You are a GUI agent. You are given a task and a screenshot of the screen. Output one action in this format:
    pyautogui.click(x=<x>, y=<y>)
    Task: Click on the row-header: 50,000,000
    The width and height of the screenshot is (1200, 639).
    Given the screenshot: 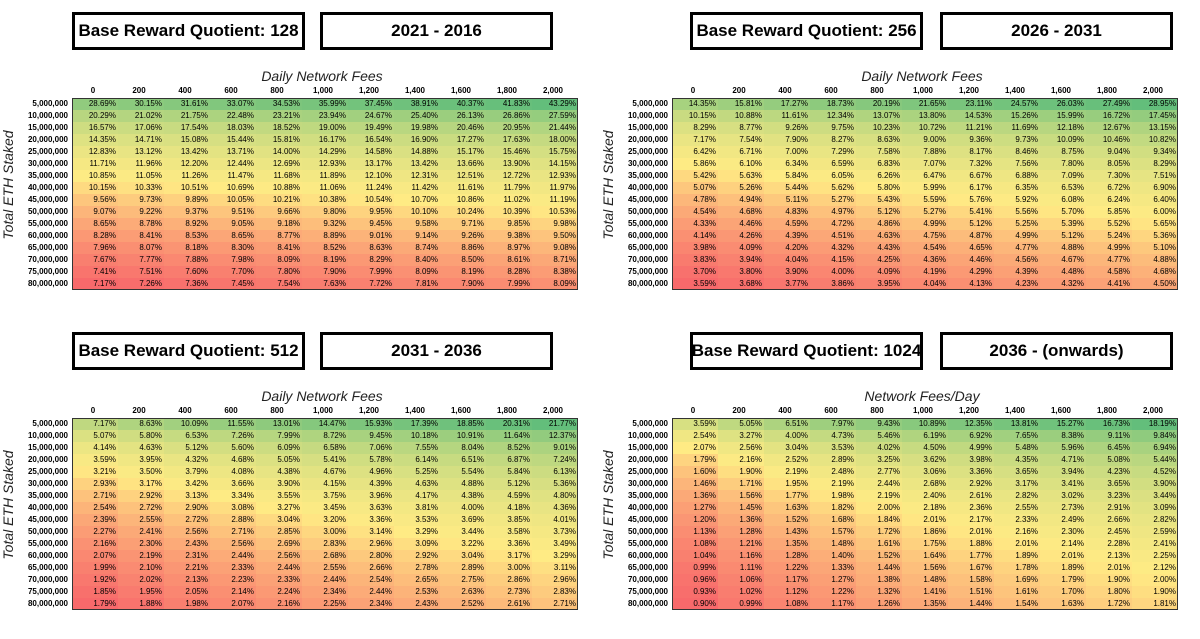 What is the action you would take?
    pyautogui.click(x=647, y=531)
    